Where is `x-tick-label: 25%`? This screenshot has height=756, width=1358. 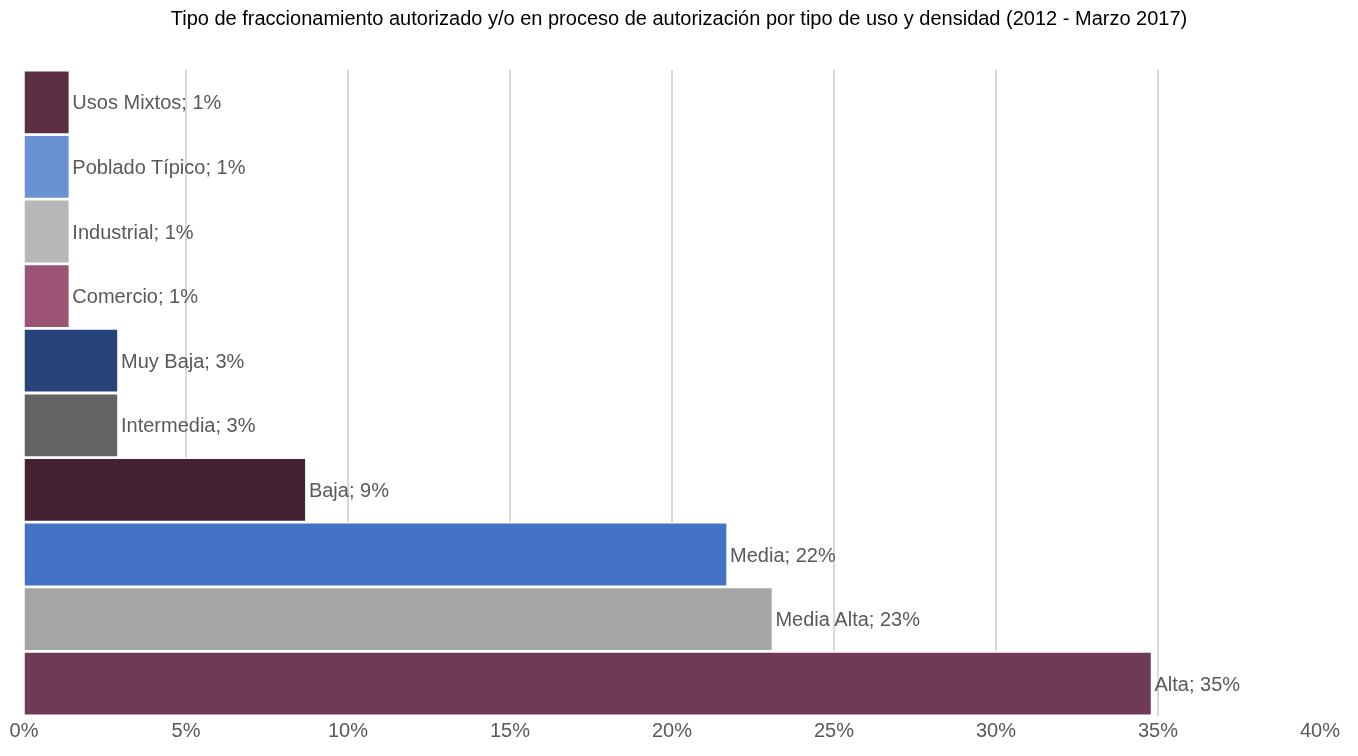 x-tick-label: 25% is located at coordinates (834, 730).